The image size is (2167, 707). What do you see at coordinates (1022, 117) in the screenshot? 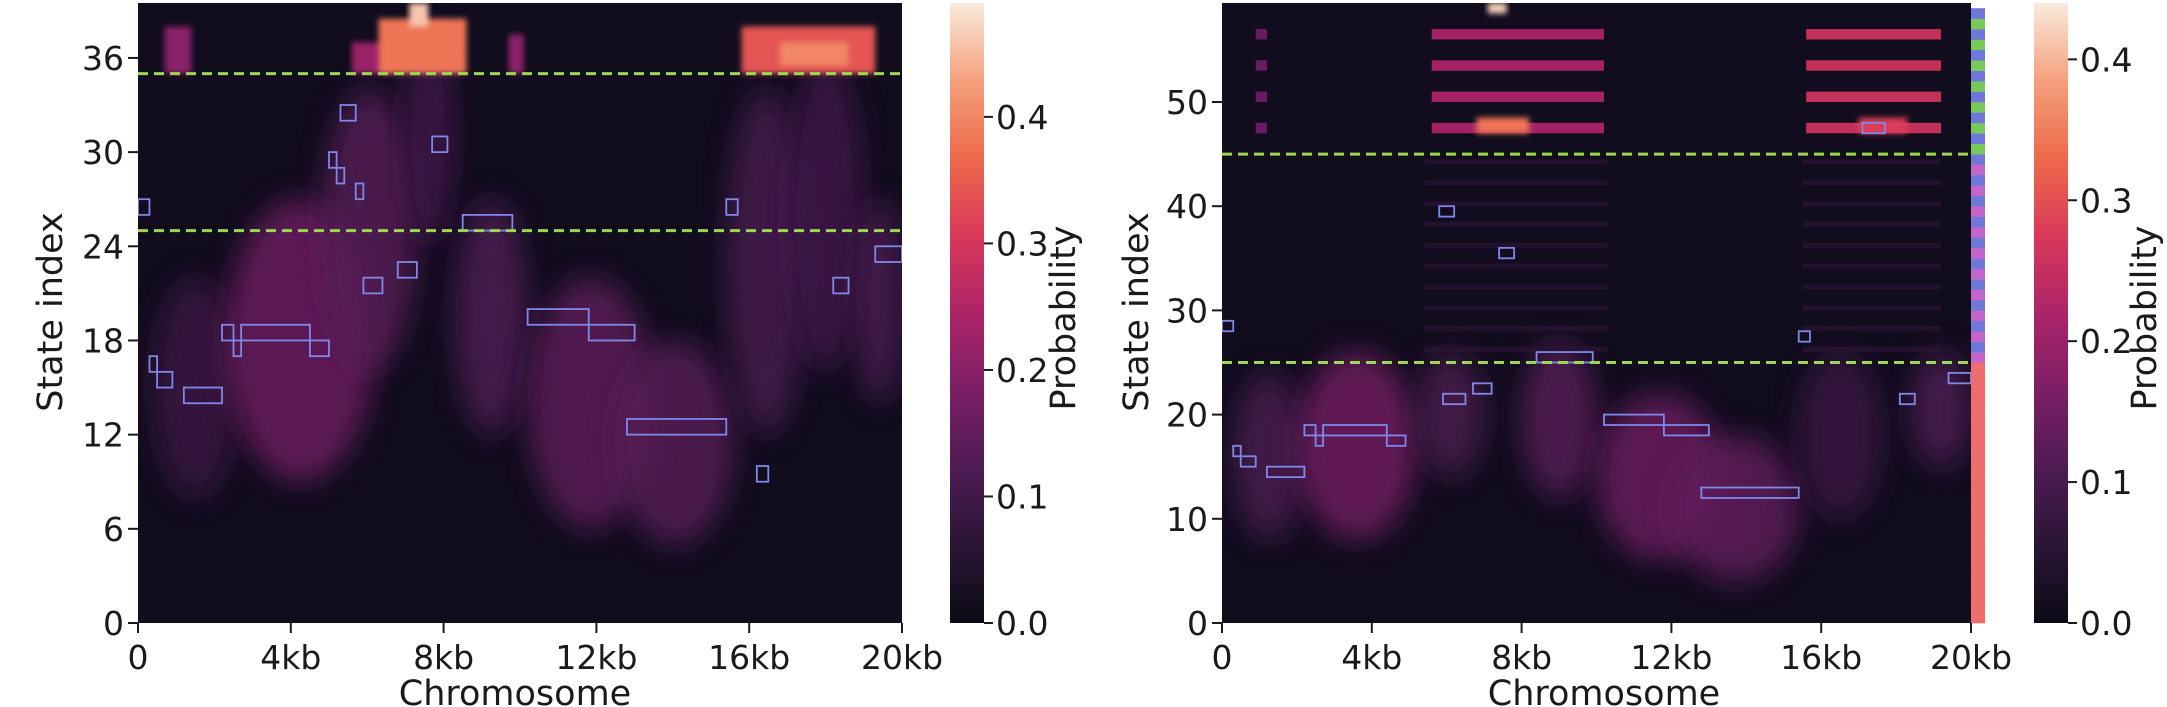
I see `colorbar-tick-label: 0.4` at bounding box center [1022, 117].